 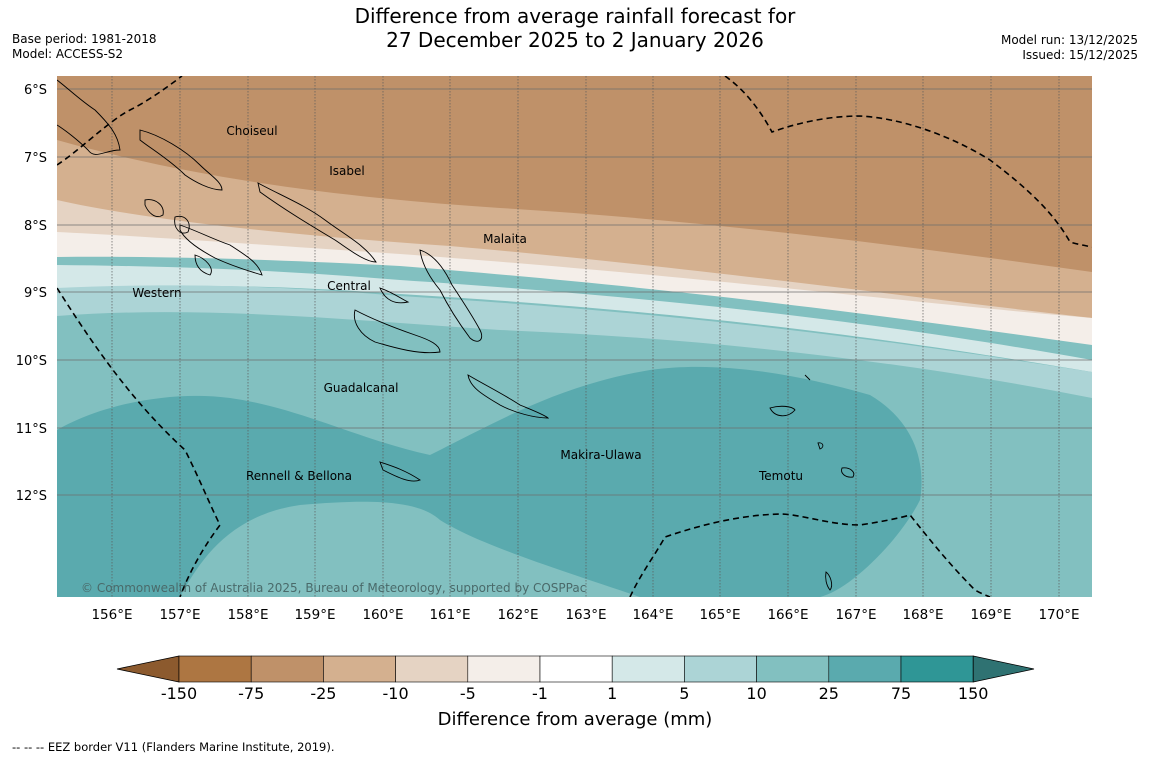 I want to click on meta-right: Model run: 13/12/2025 Issued: 15/12/2025, so click(x=1069, y=48).